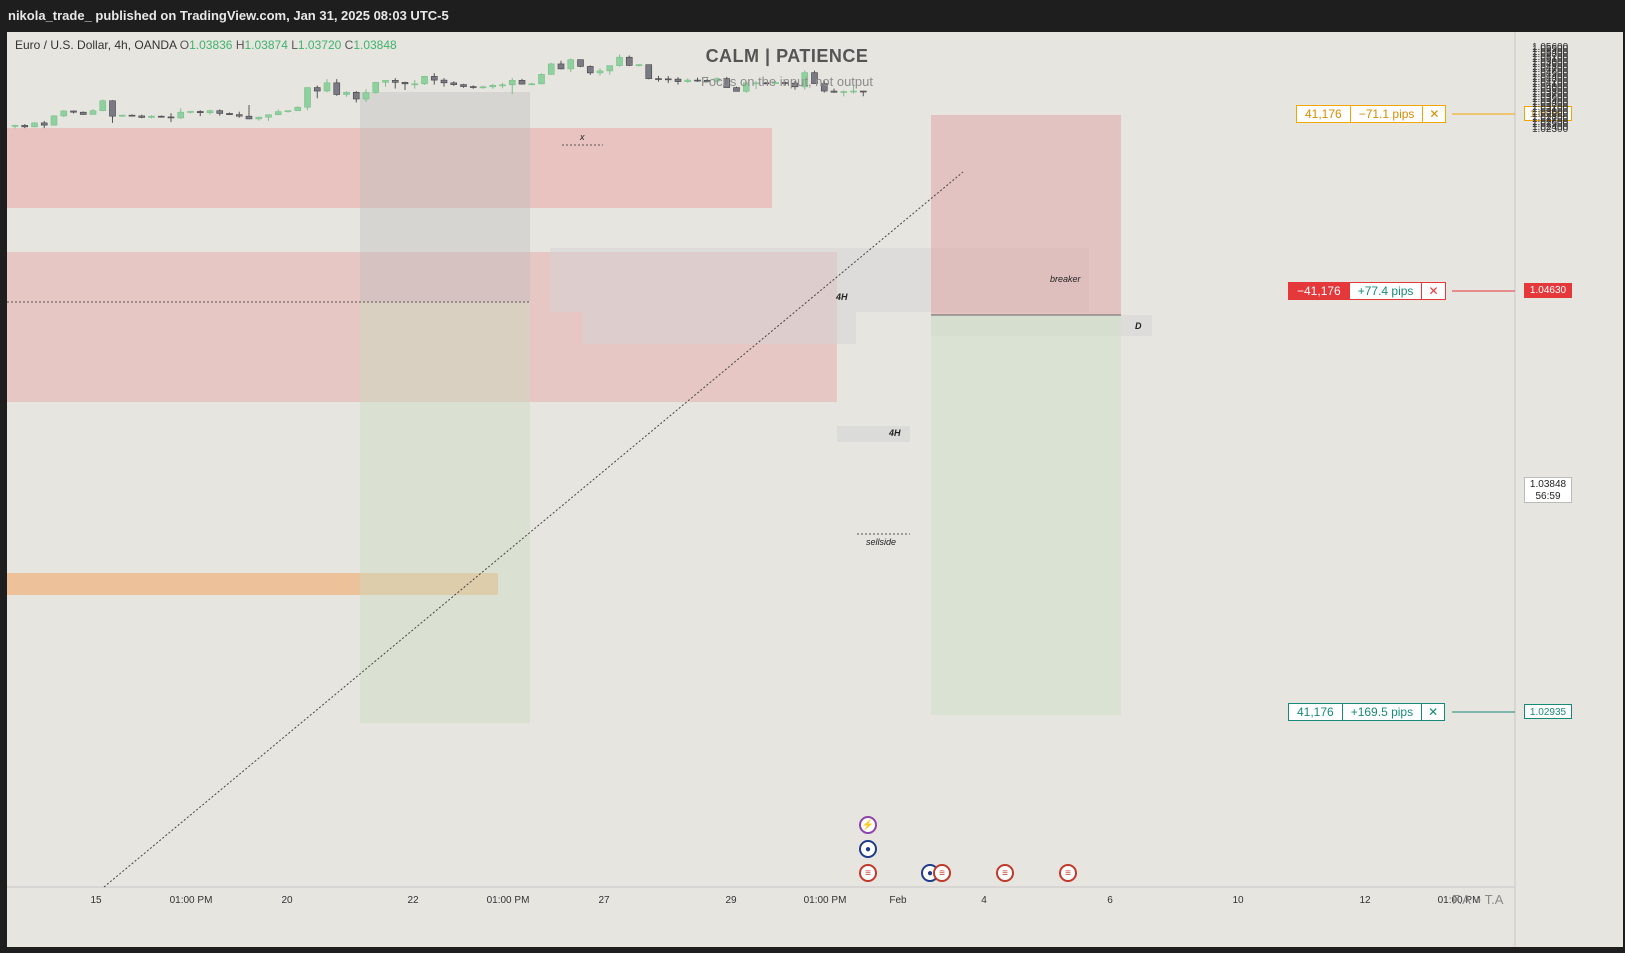 The width and height of the screenshot is (1625, 953). Describe the element at coordinates (1550, 90) in the screenshot. I see `price-tick: 1.03900` at that location.